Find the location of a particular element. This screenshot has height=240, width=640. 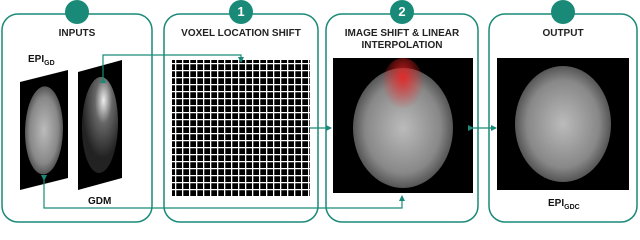

label-sub: GDC is located at coordinates (572, 207).